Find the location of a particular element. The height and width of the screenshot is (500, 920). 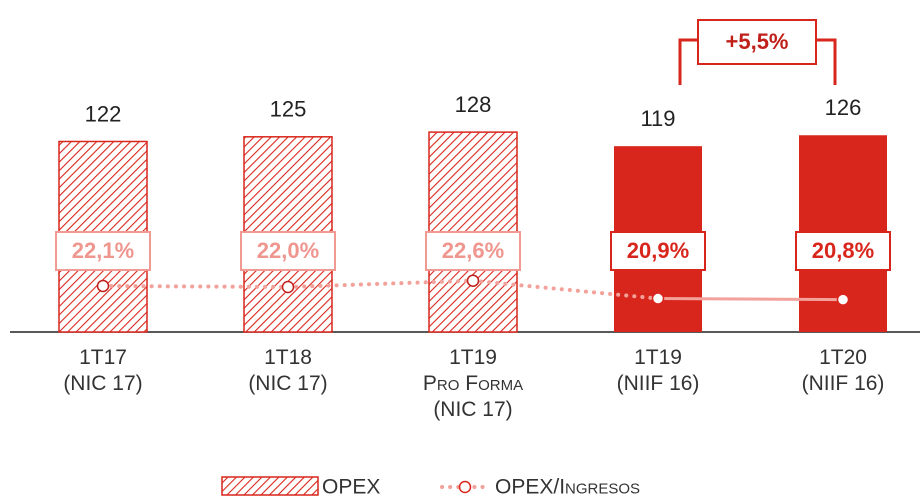

value-label: 125 is located at coordinates (288, 109).